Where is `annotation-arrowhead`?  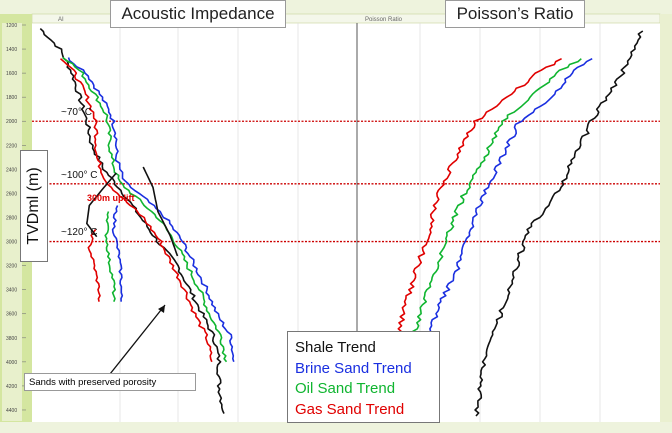 annotation-arrowhead is located at coordinates (161, 309).